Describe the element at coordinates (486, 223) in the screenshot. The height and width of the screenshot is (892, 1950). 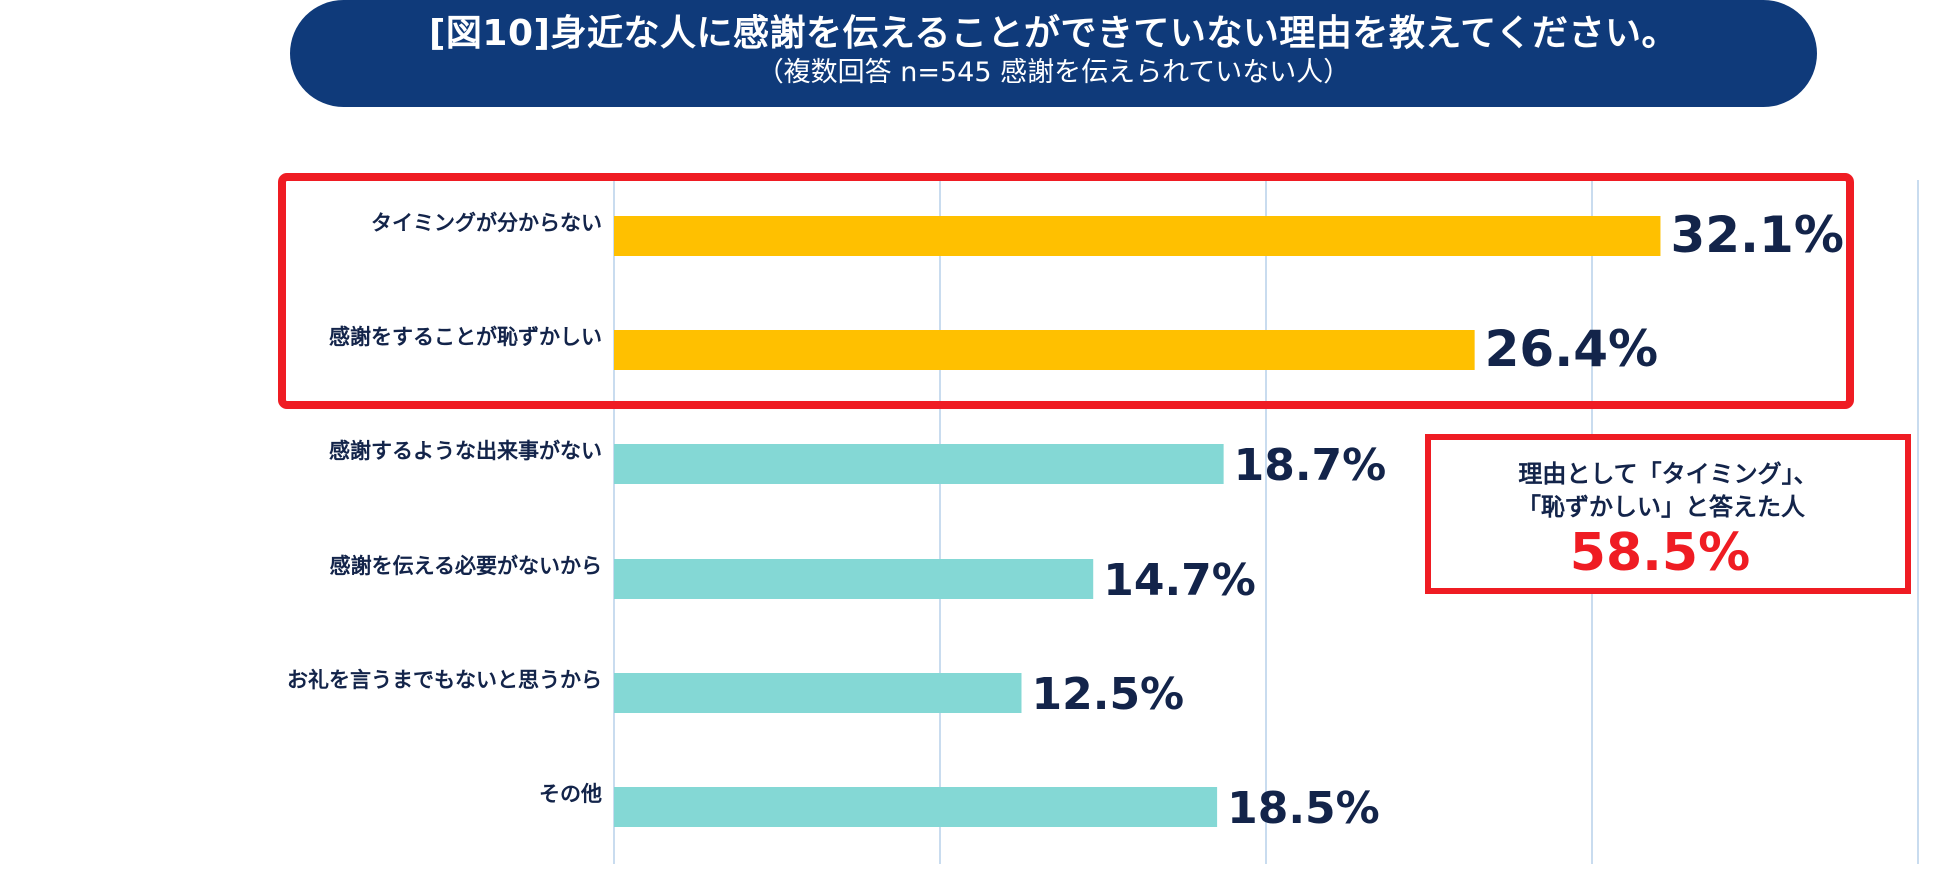
I see `category-label: タイミングが分からない` at that location.